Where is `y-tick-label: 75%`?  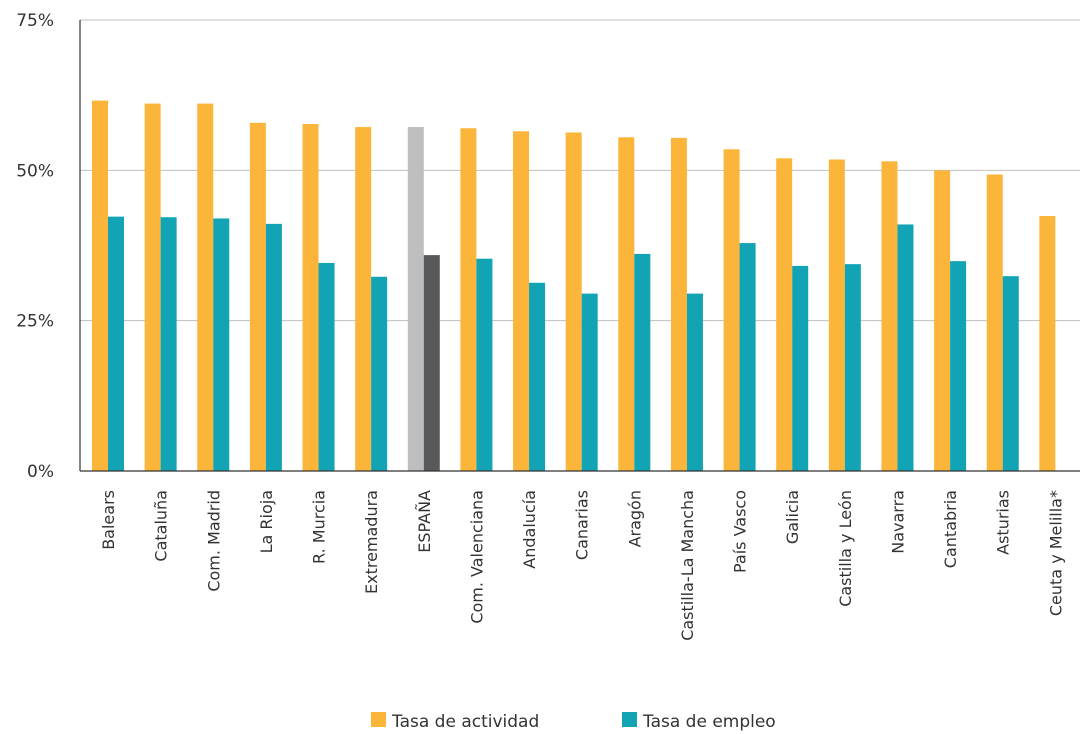
y-tick-label: 75% is located at coordinates (35, 21).